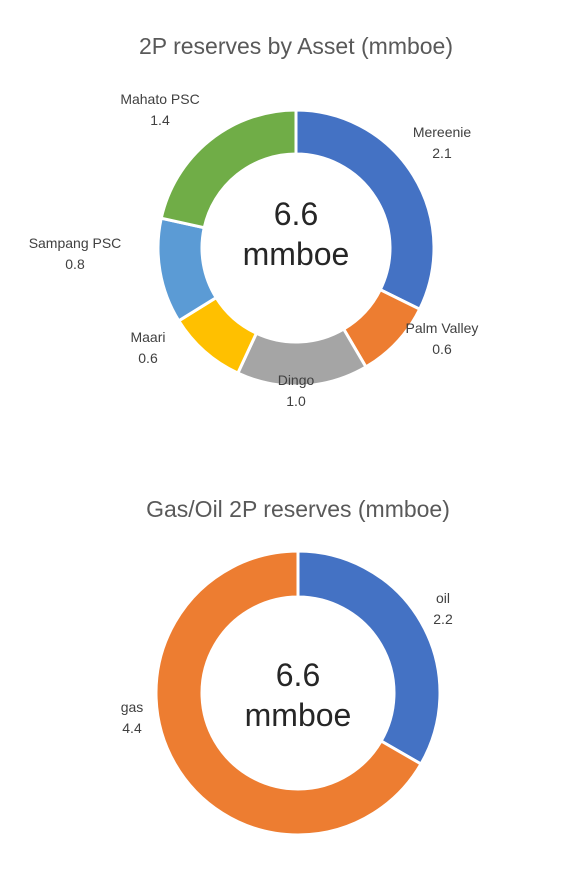 The width and height of the screenshot is (567, 869). I want to click on slice-value-mahato-psc: 1.4, so click(160, 120).